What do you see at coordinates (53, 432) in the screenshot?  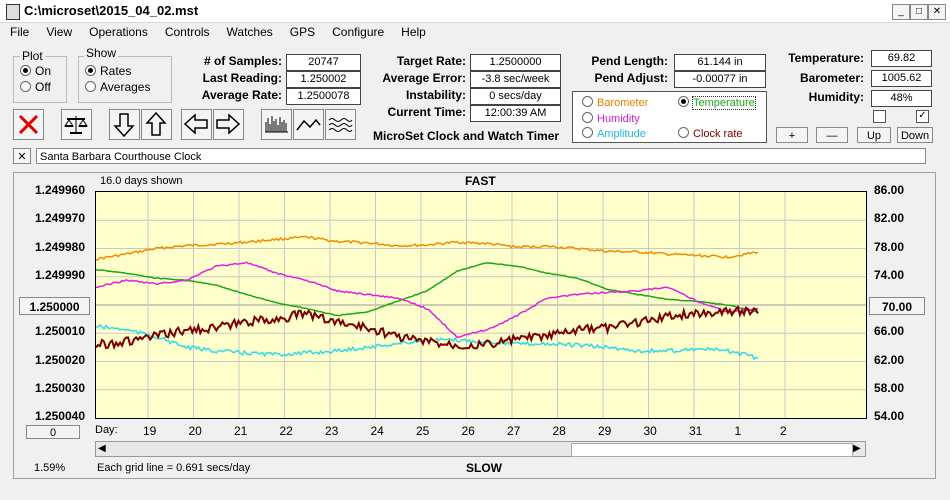 I see `offset-button: 0` at bounding box center [53, 432].